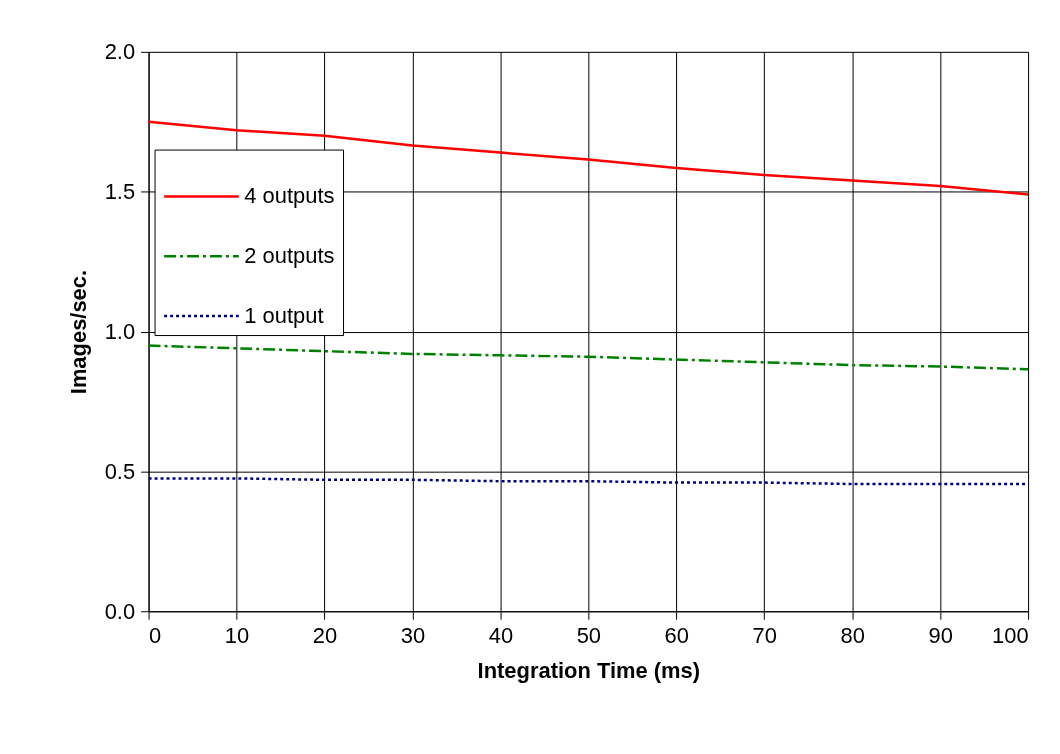 The height and width of the screenshot is (754, 1060). What do you see at coordinates (120, 192) in the screenshot?
I see `y-tick-label: 1.5` at bounding box center [120, 192].